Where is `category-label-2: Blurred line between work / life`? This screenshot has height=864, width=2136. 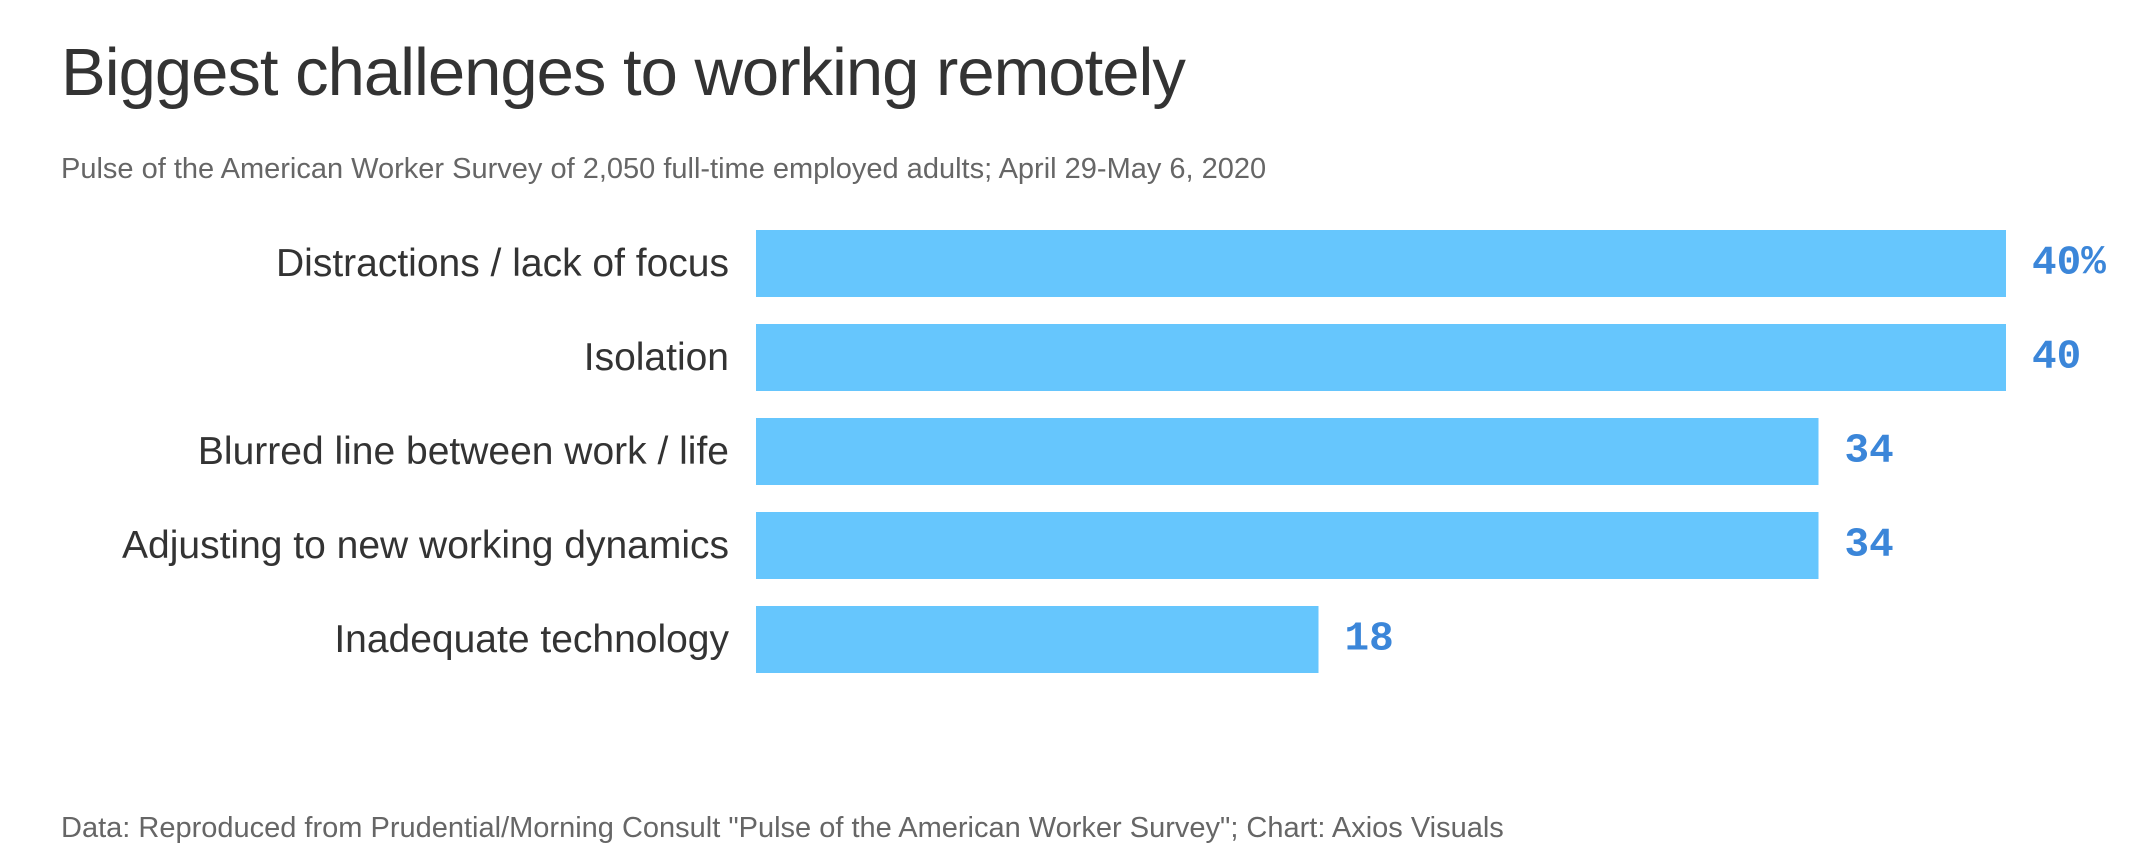
category-label-2: Blurred line between work / life is located at coordinates (463, 451).